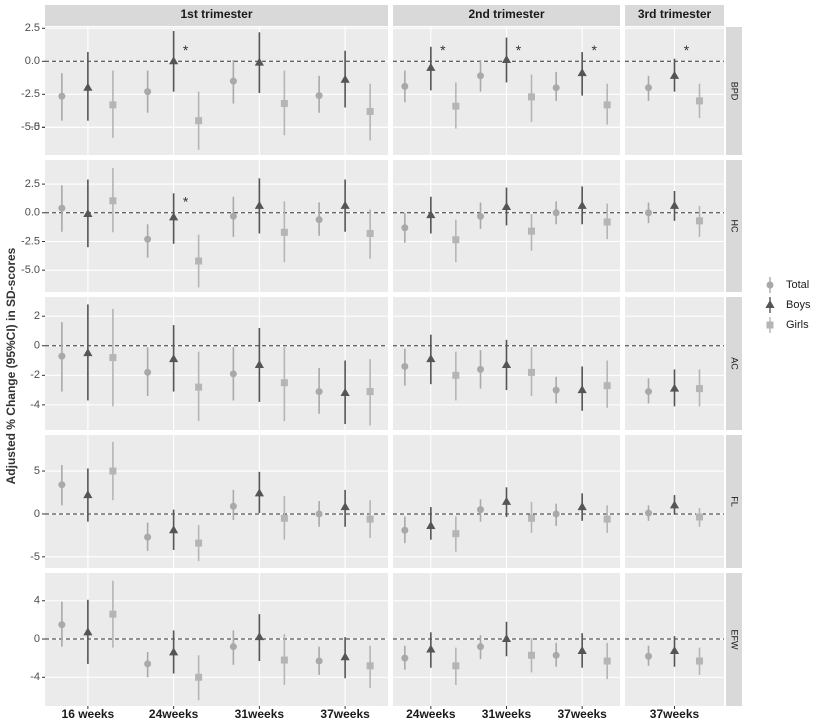 The width and height of the screenshot is (813, 722). I want to click on panel-label: BPD, so click(735, 91).